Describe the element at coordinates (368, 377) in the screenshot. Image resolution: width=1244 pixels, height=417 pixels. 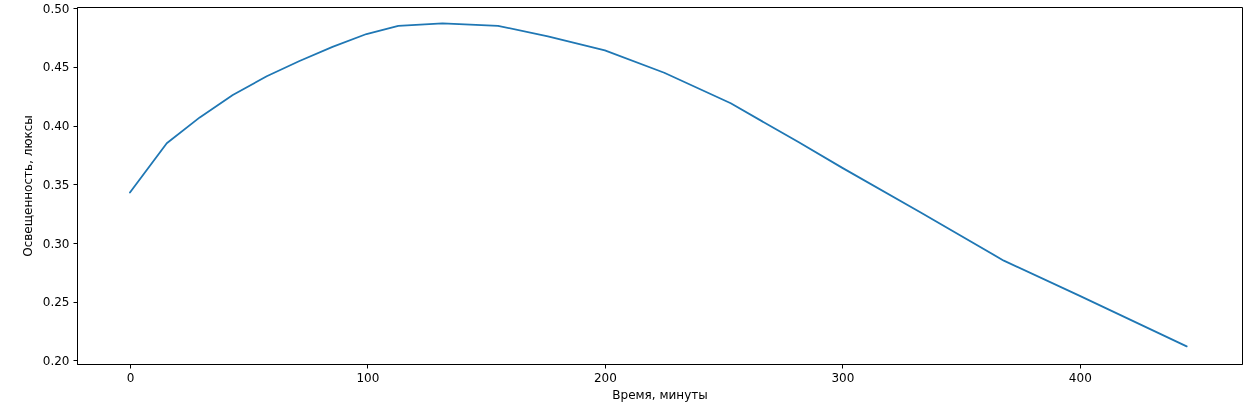
I see `x-tick-label: 100` at that location.